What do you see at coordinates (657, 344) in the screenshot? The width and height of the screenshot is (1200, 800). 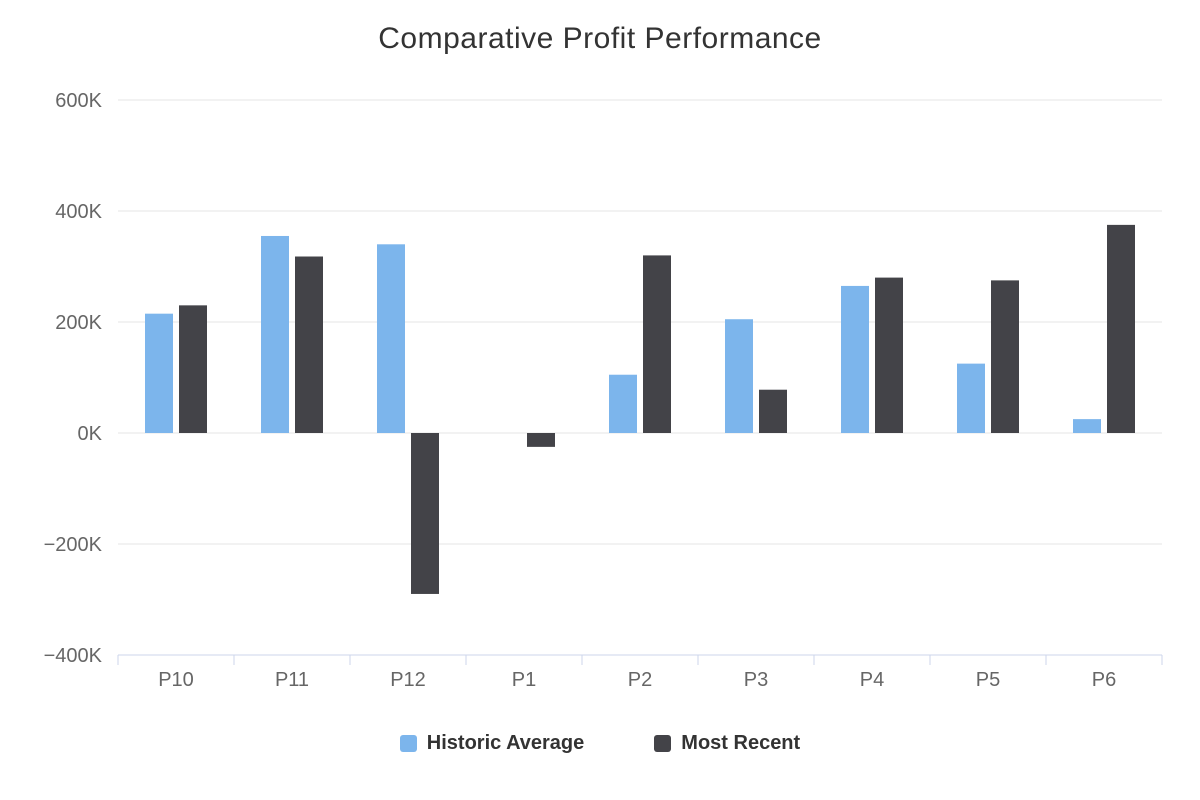 I see `bar-most-recent-p2` at bounding box center [657, 344].